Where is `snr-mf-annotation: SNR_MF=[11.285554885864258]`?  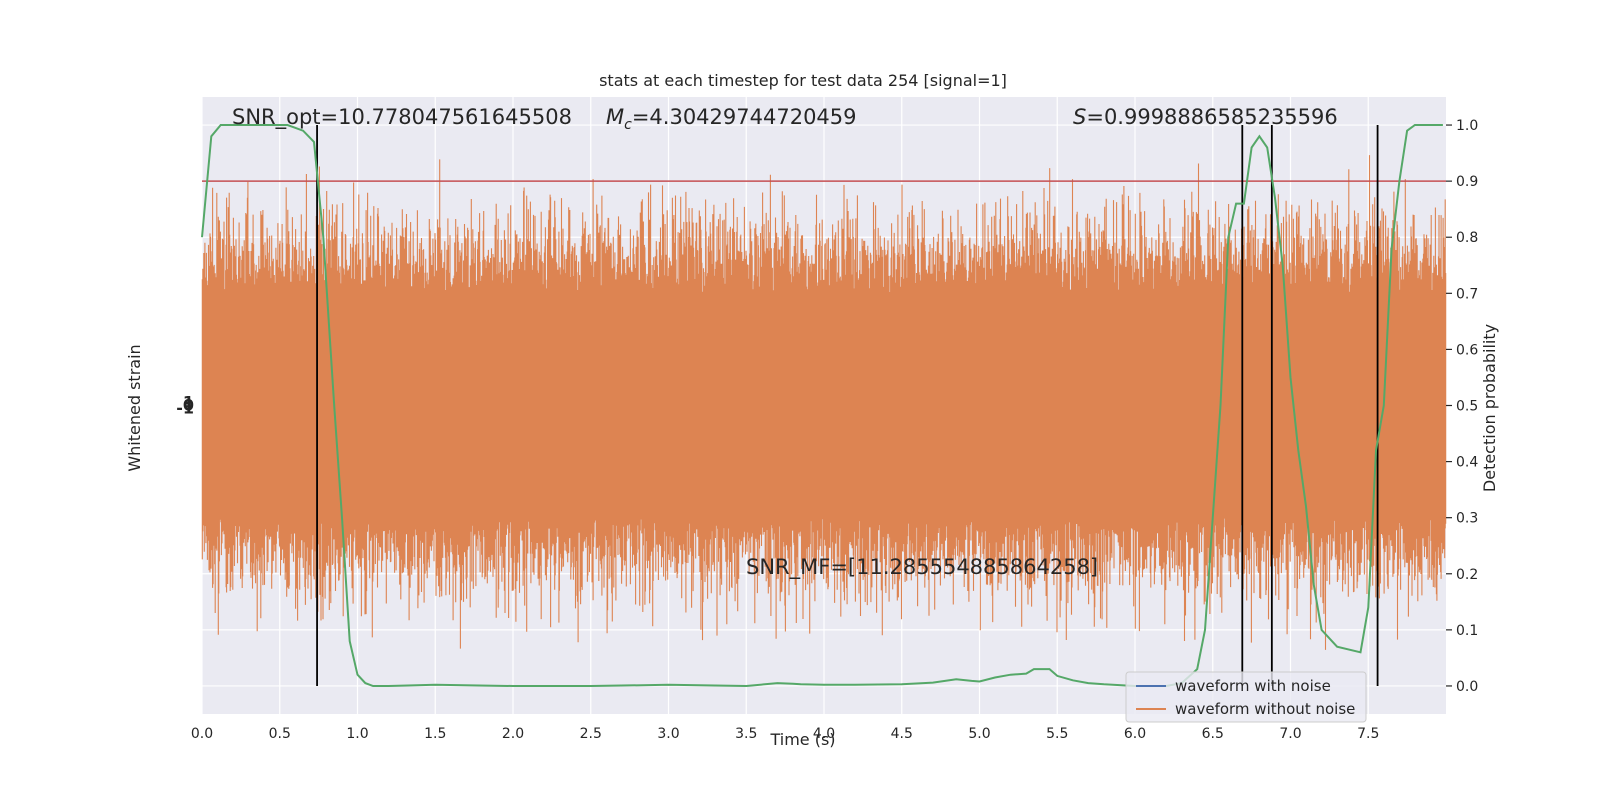
snr-mf-annotation: SNR_MF=[11.285554885864258] is located at coordinates (922, 567).